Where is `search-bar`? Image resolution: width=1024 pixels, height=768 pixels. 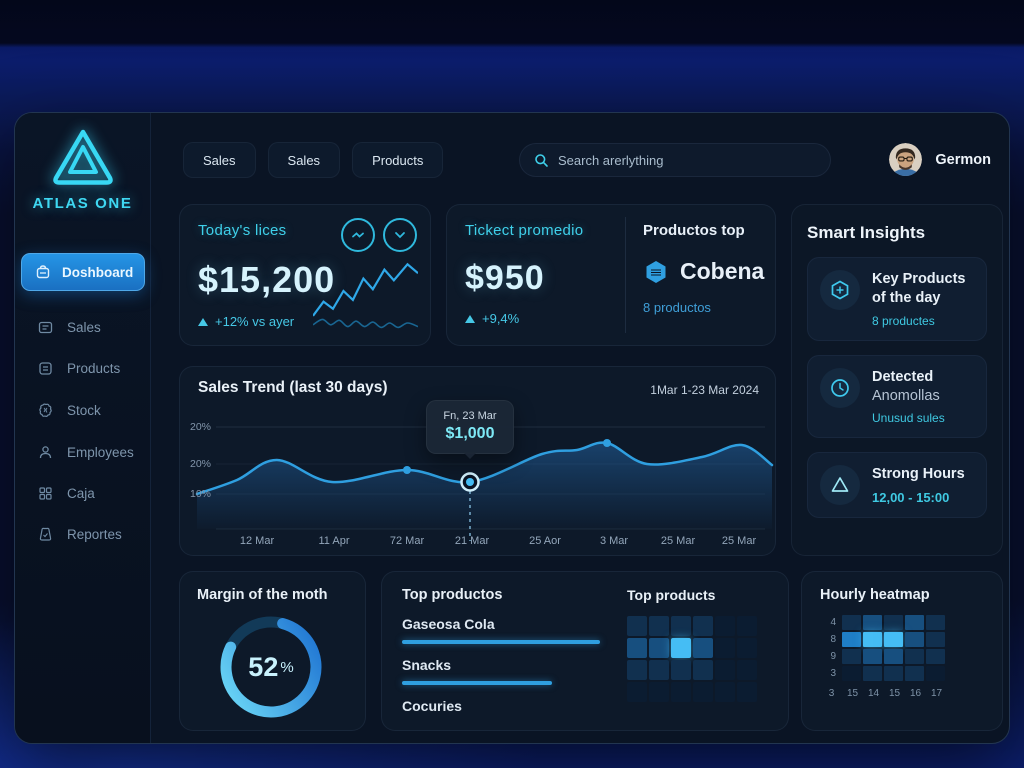 search-bar is located at coordinates (675, 160).